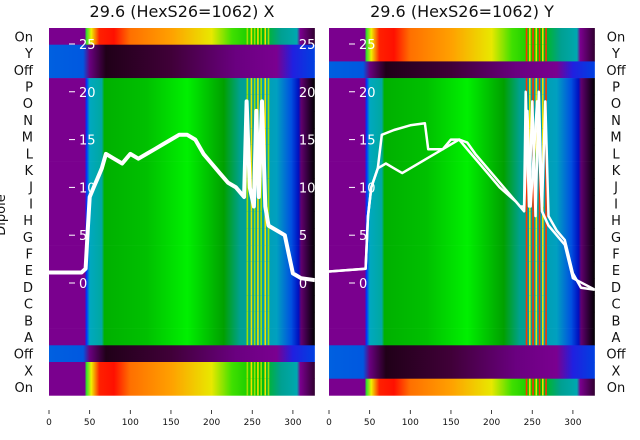 This screenshot has width=640, height=440. Describe the element at coordinates (462, 11) in the screenshot. I see `panel-title-y: 29.6 (HexS26=1062) Y` at that location.